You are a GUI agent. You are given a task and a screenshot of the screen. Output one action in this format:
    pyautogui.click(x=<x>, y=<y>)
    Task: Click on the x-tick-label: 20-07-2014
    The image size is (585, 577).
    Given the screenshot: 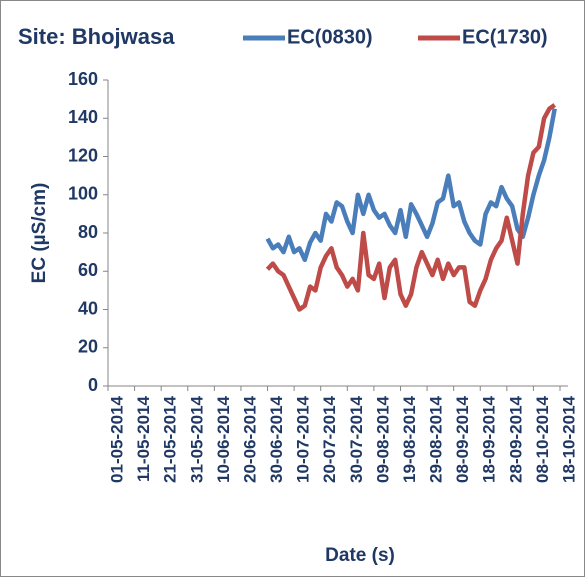 What is the action you would take?
    pyautogui.click(x=329, y=439)
    